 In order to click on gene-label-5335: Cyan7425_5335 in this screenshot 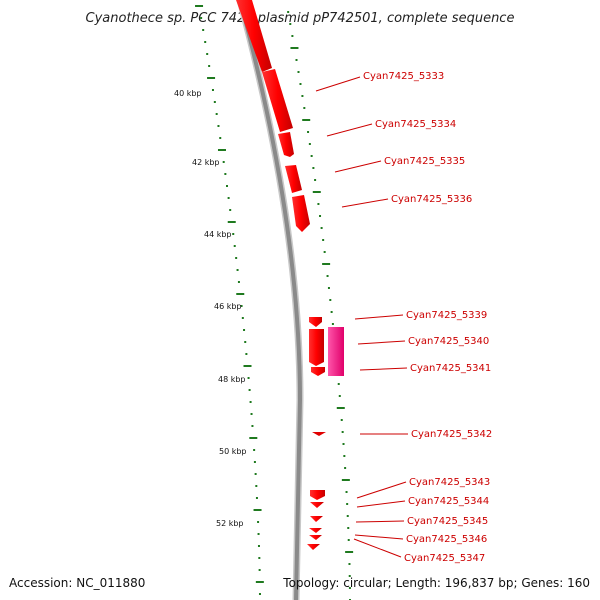, I will do `click(424, 161)`.